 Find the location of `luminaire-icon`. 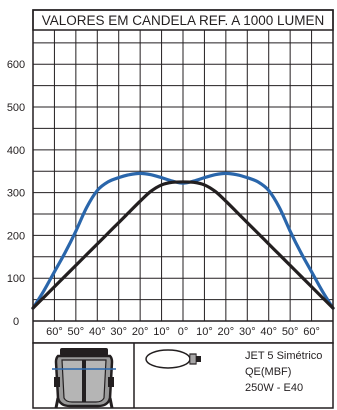

luminaire-icon is located at coordinates (84, 378).